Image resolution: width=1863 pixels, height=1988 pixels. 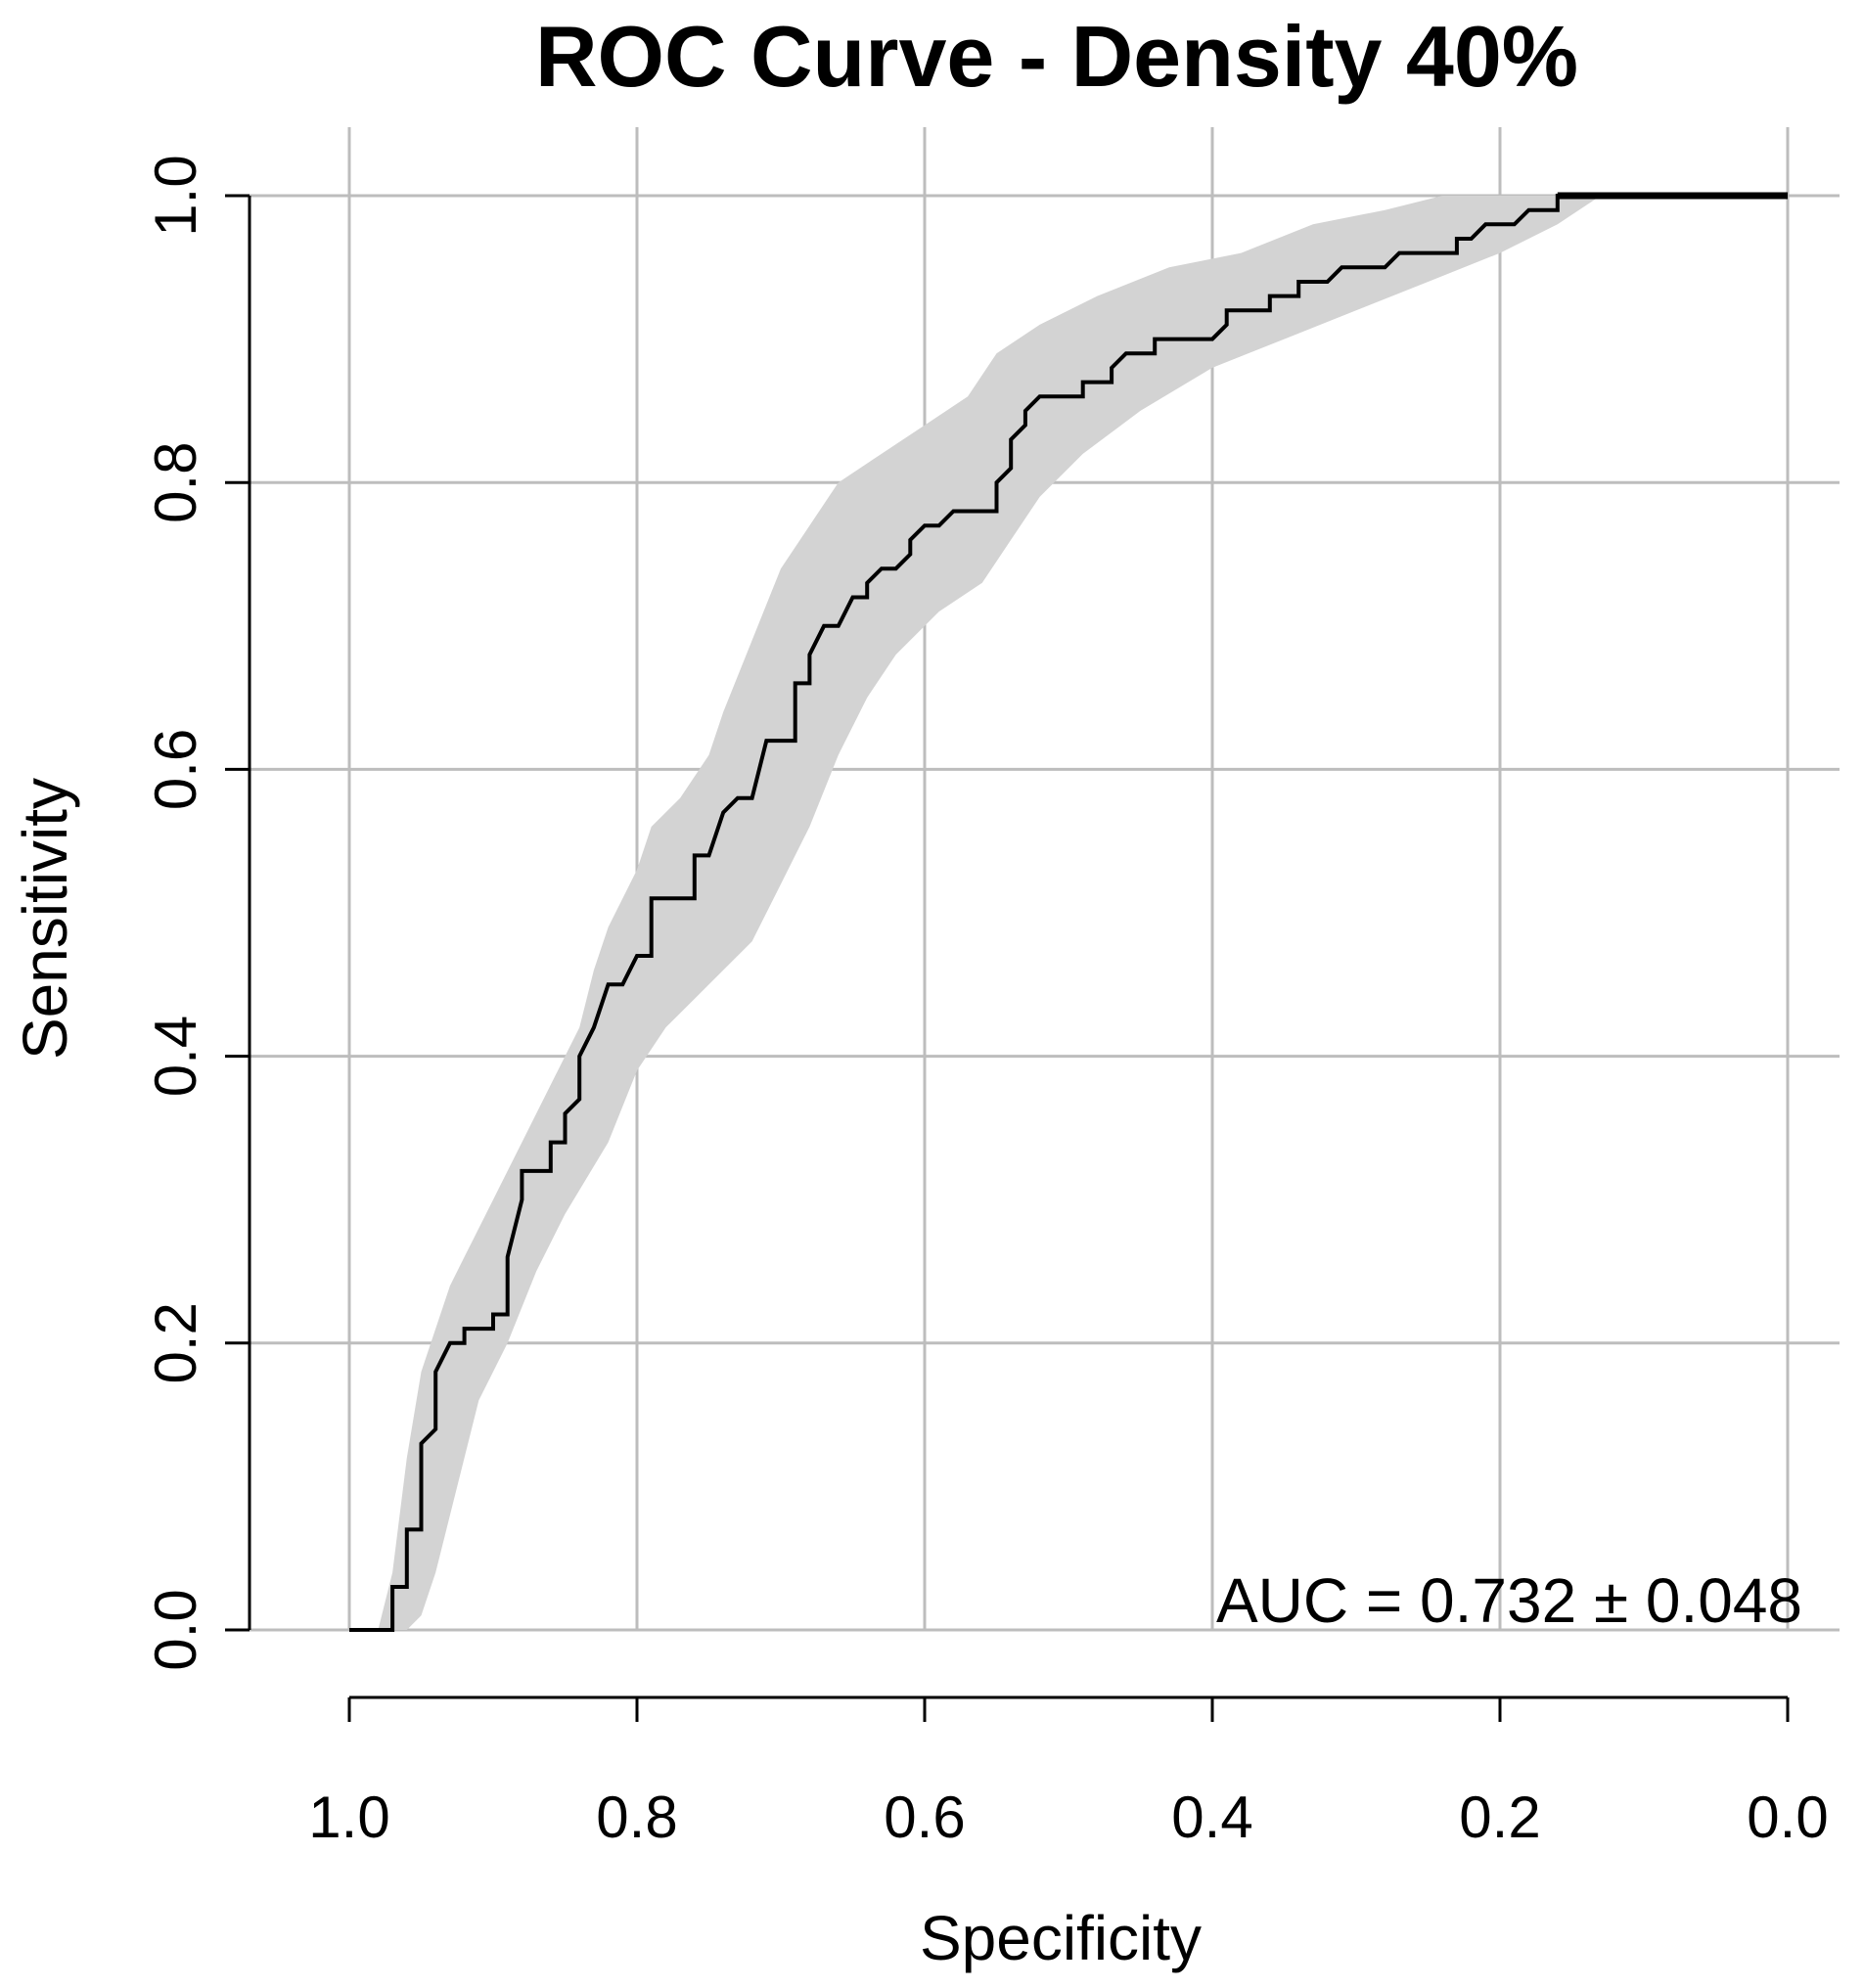 I want to click on x-tick-label: 0.0, so click(x=1787, y=1818).